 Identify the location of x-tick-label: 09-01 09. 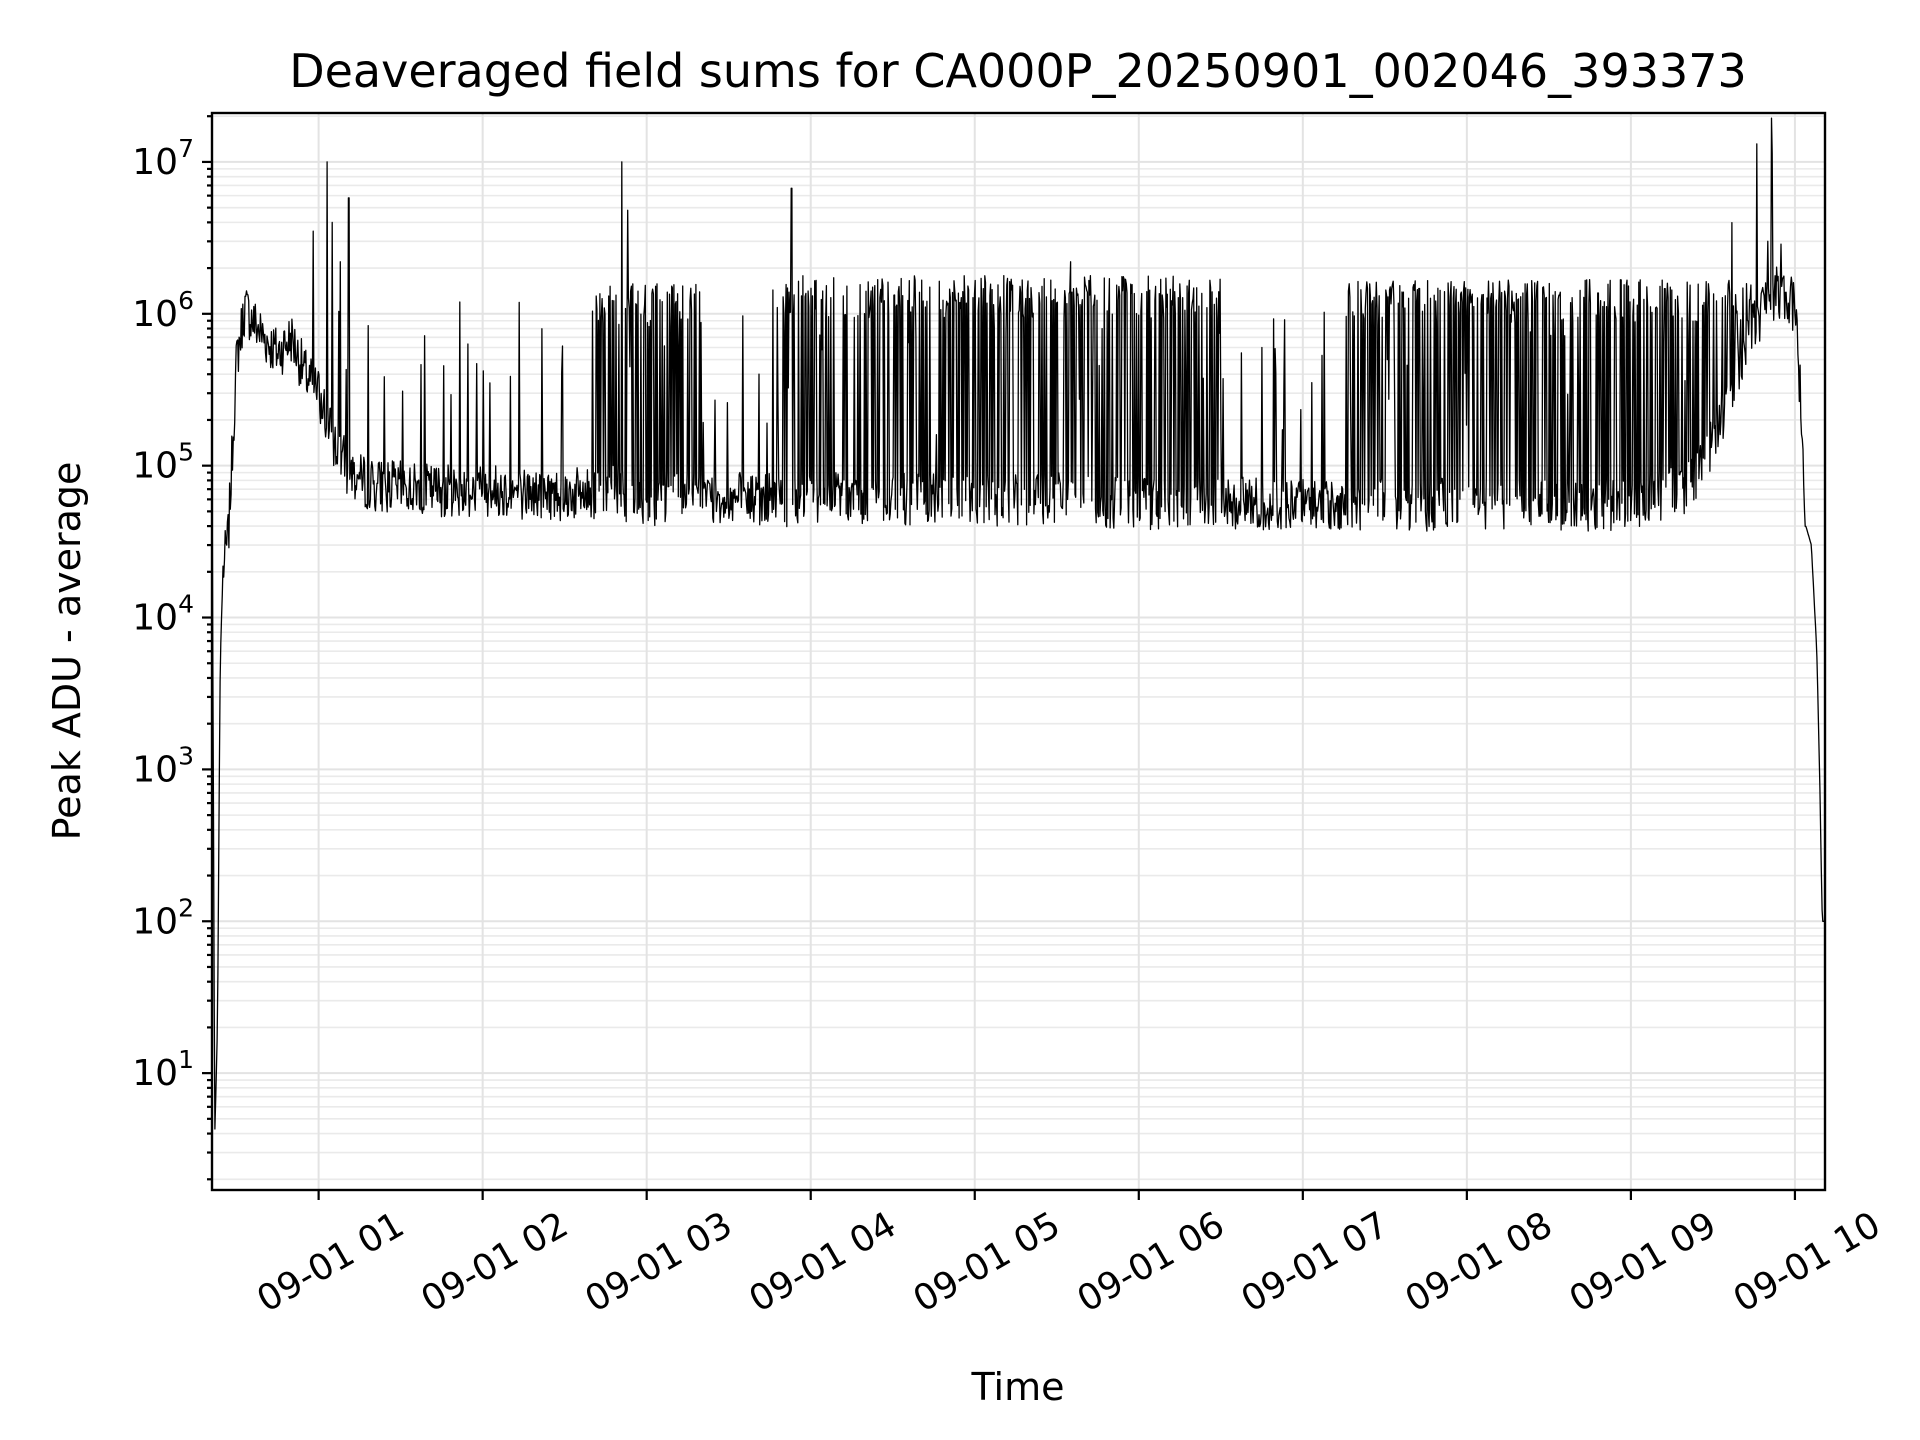
(1643, 1262).